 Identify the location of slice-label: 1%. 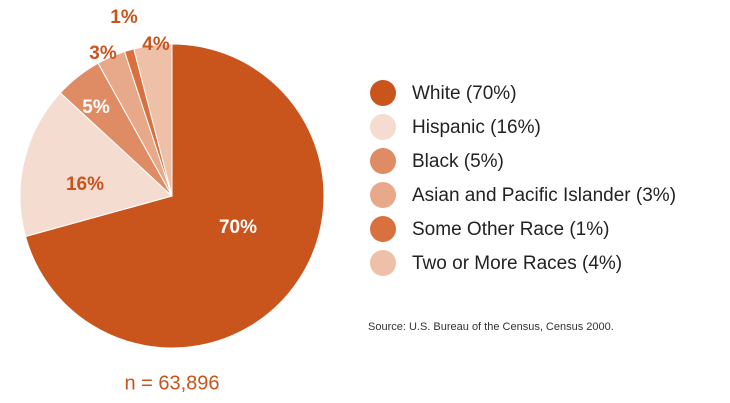
(124, 17).